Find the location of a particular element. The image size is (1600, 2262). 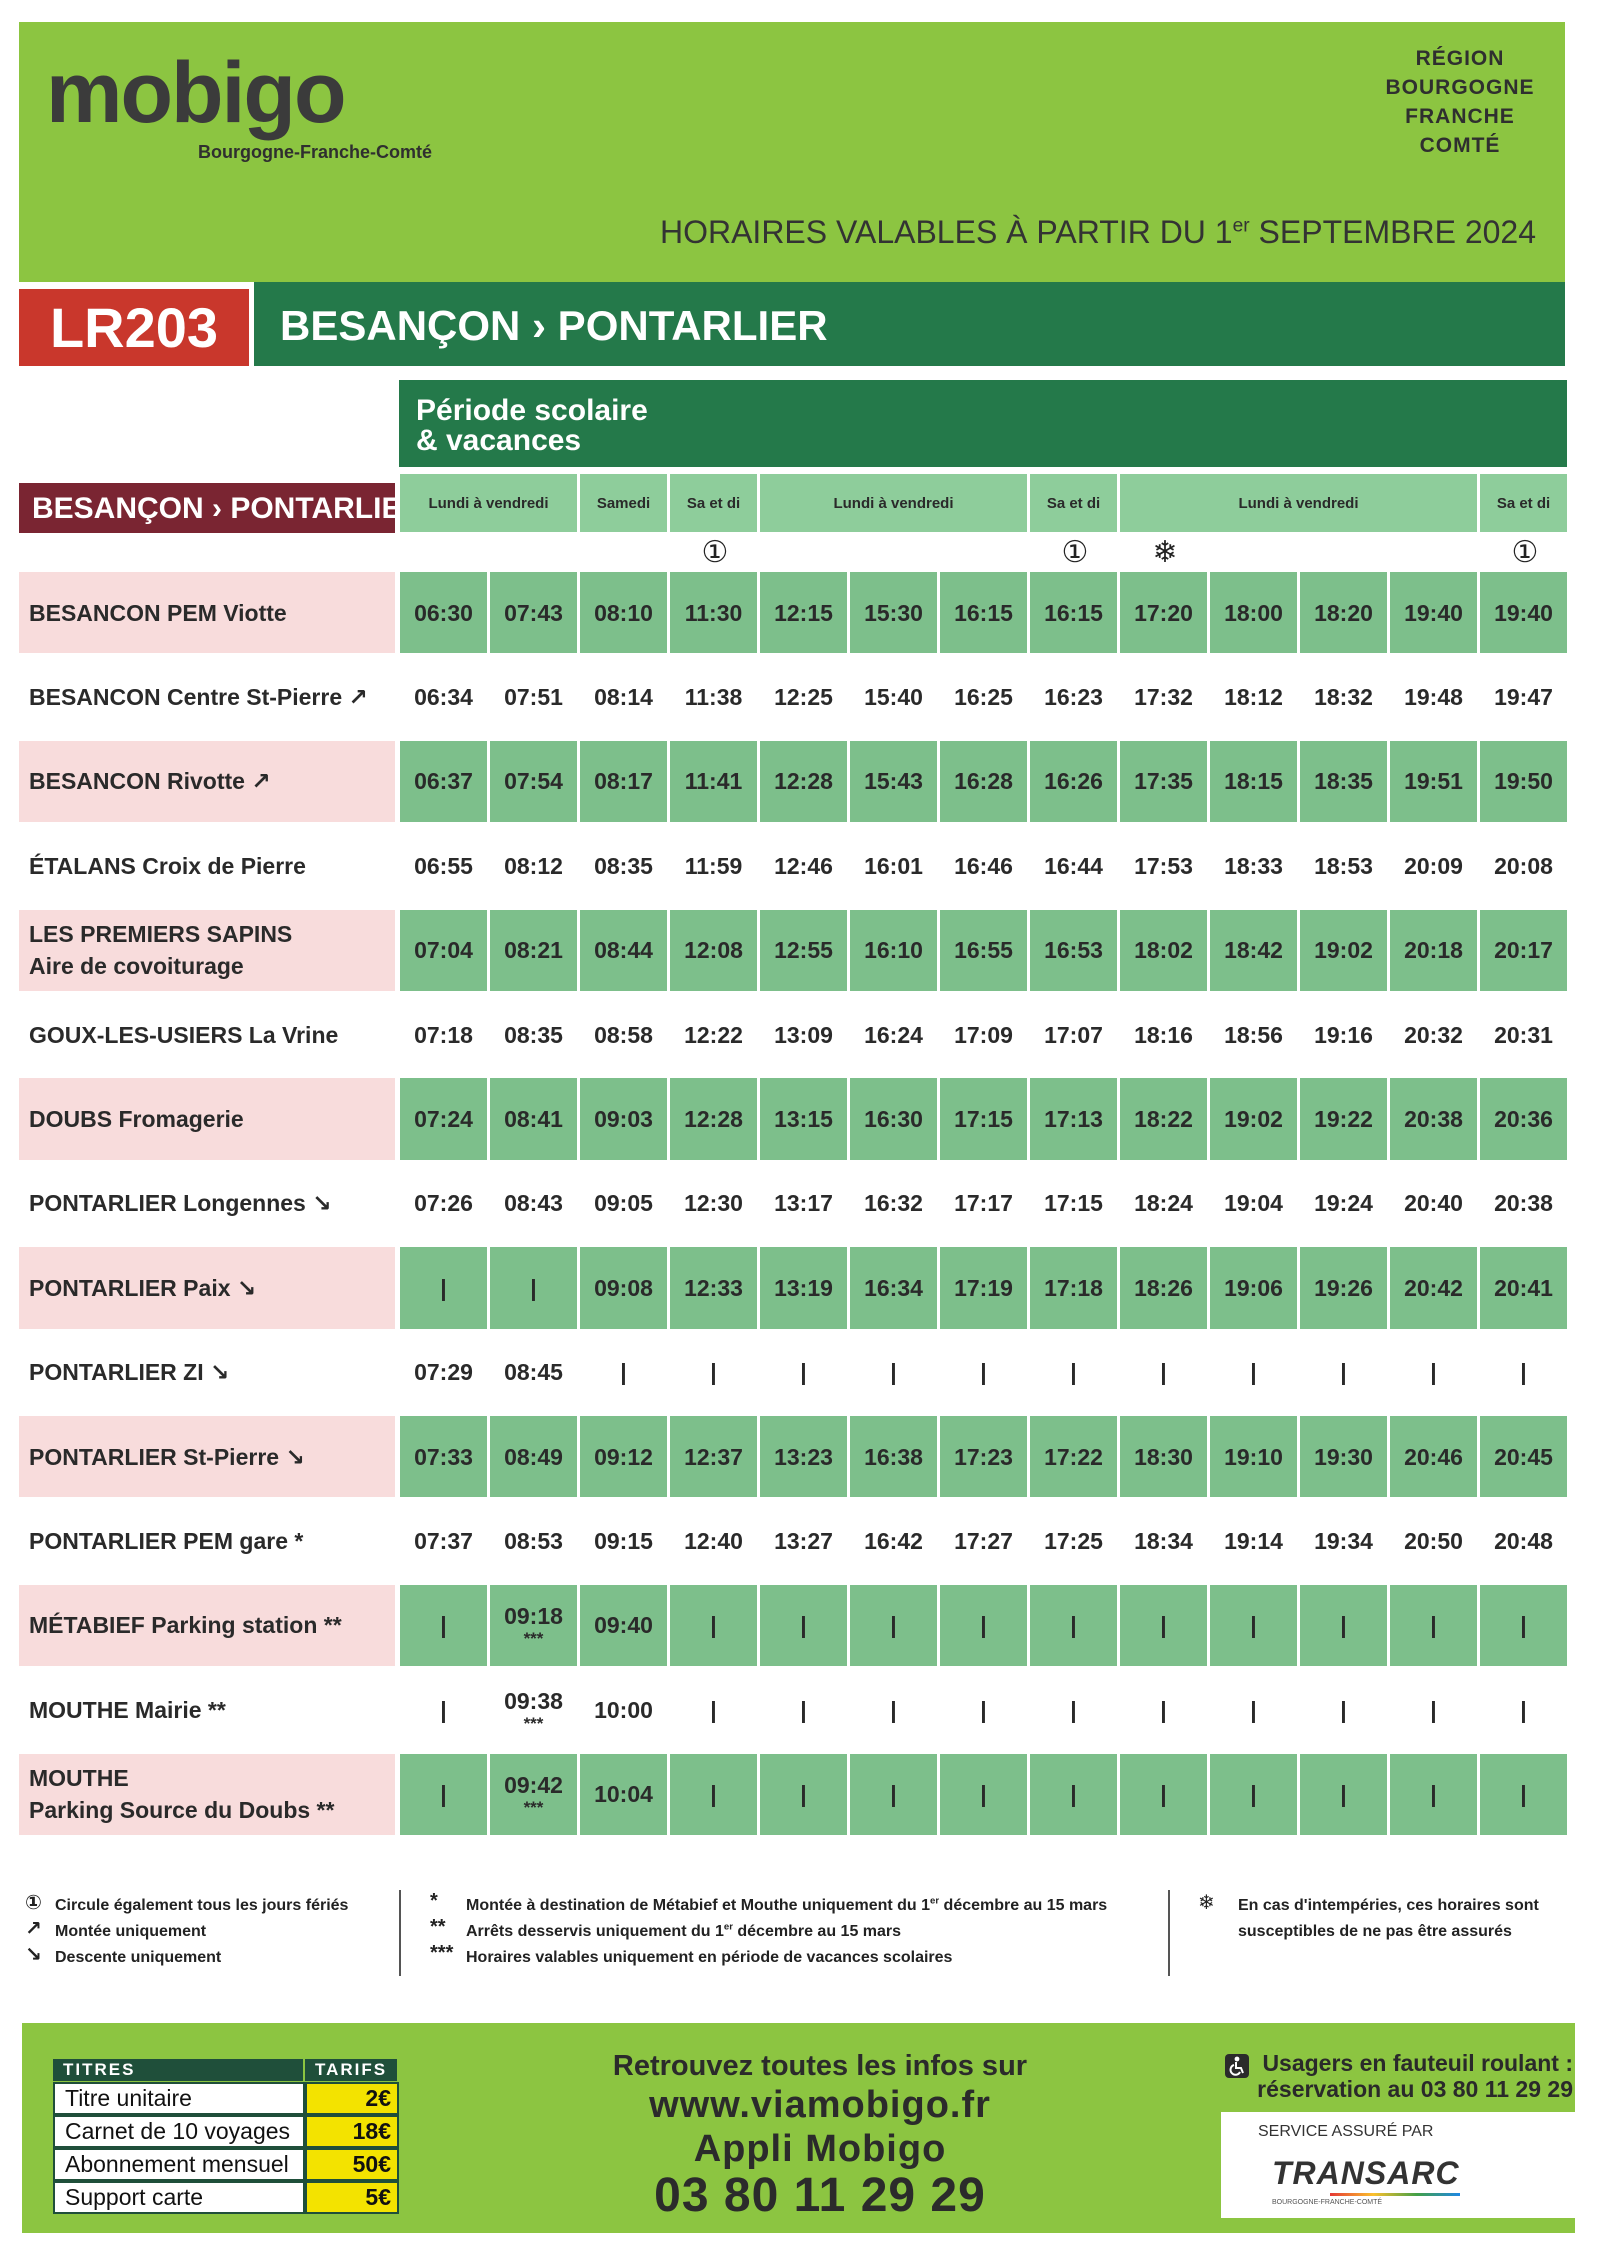

time-cell: 10:04 is located at coordinates (623, 1794).